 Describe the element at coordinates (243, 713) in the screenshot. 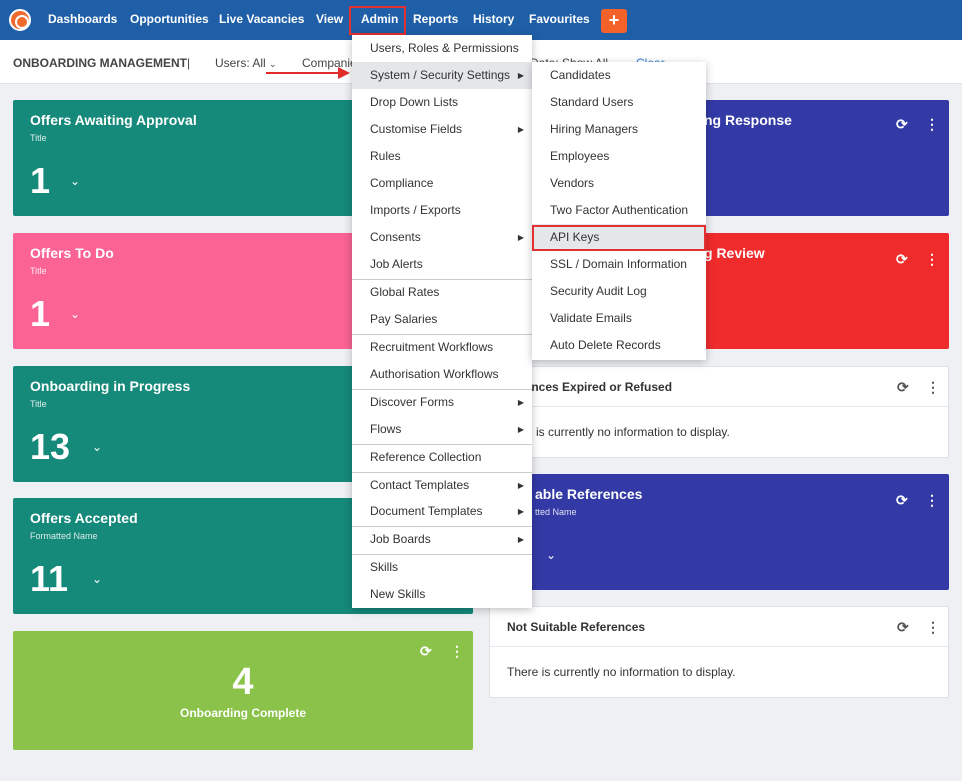

I see `card-title: Onboarding Complete` at that location.